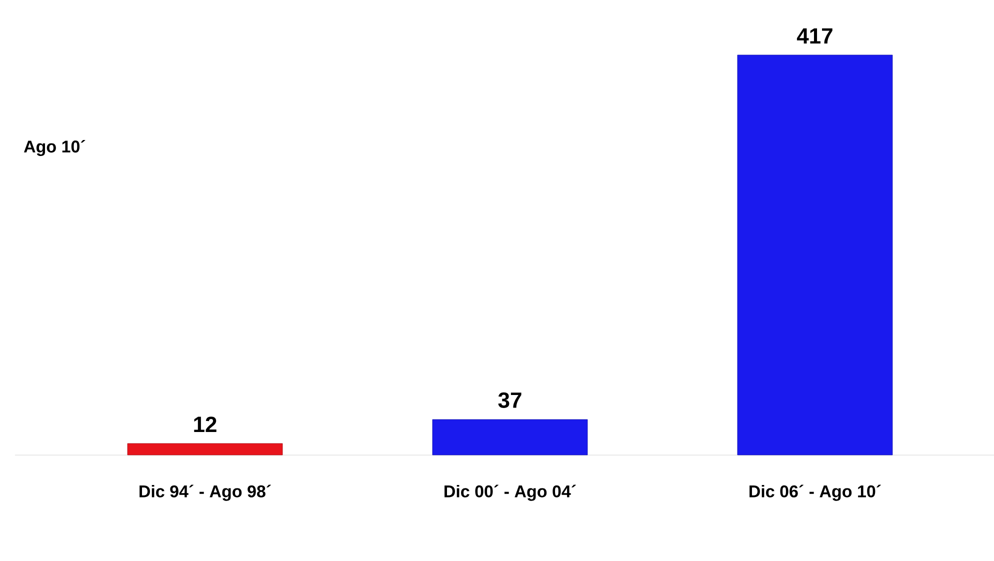 This screenshot has height=561, width=994. I want to click on x-tick-label: Dic 94´ - Ago 98´, so click(205, 492).